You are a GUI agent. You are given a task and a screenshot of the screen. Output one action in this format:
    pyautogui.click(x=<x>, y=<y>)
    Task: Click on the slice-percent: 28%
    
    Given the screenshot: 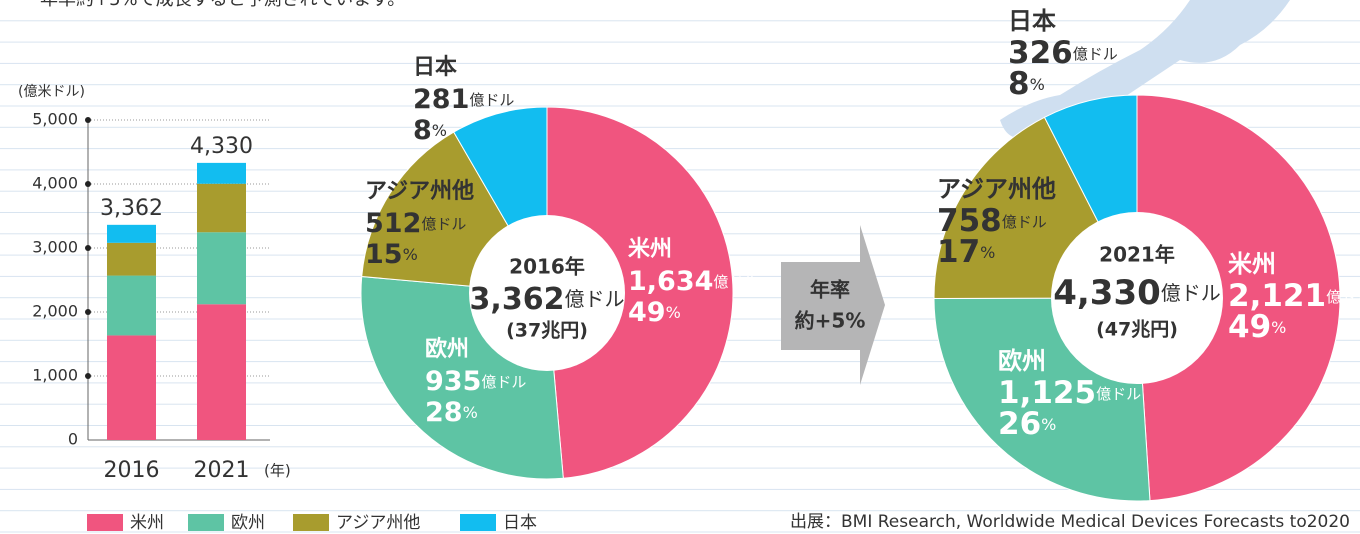 What is the action you would take?
    pyautogui.click(x=451, y=412)
    